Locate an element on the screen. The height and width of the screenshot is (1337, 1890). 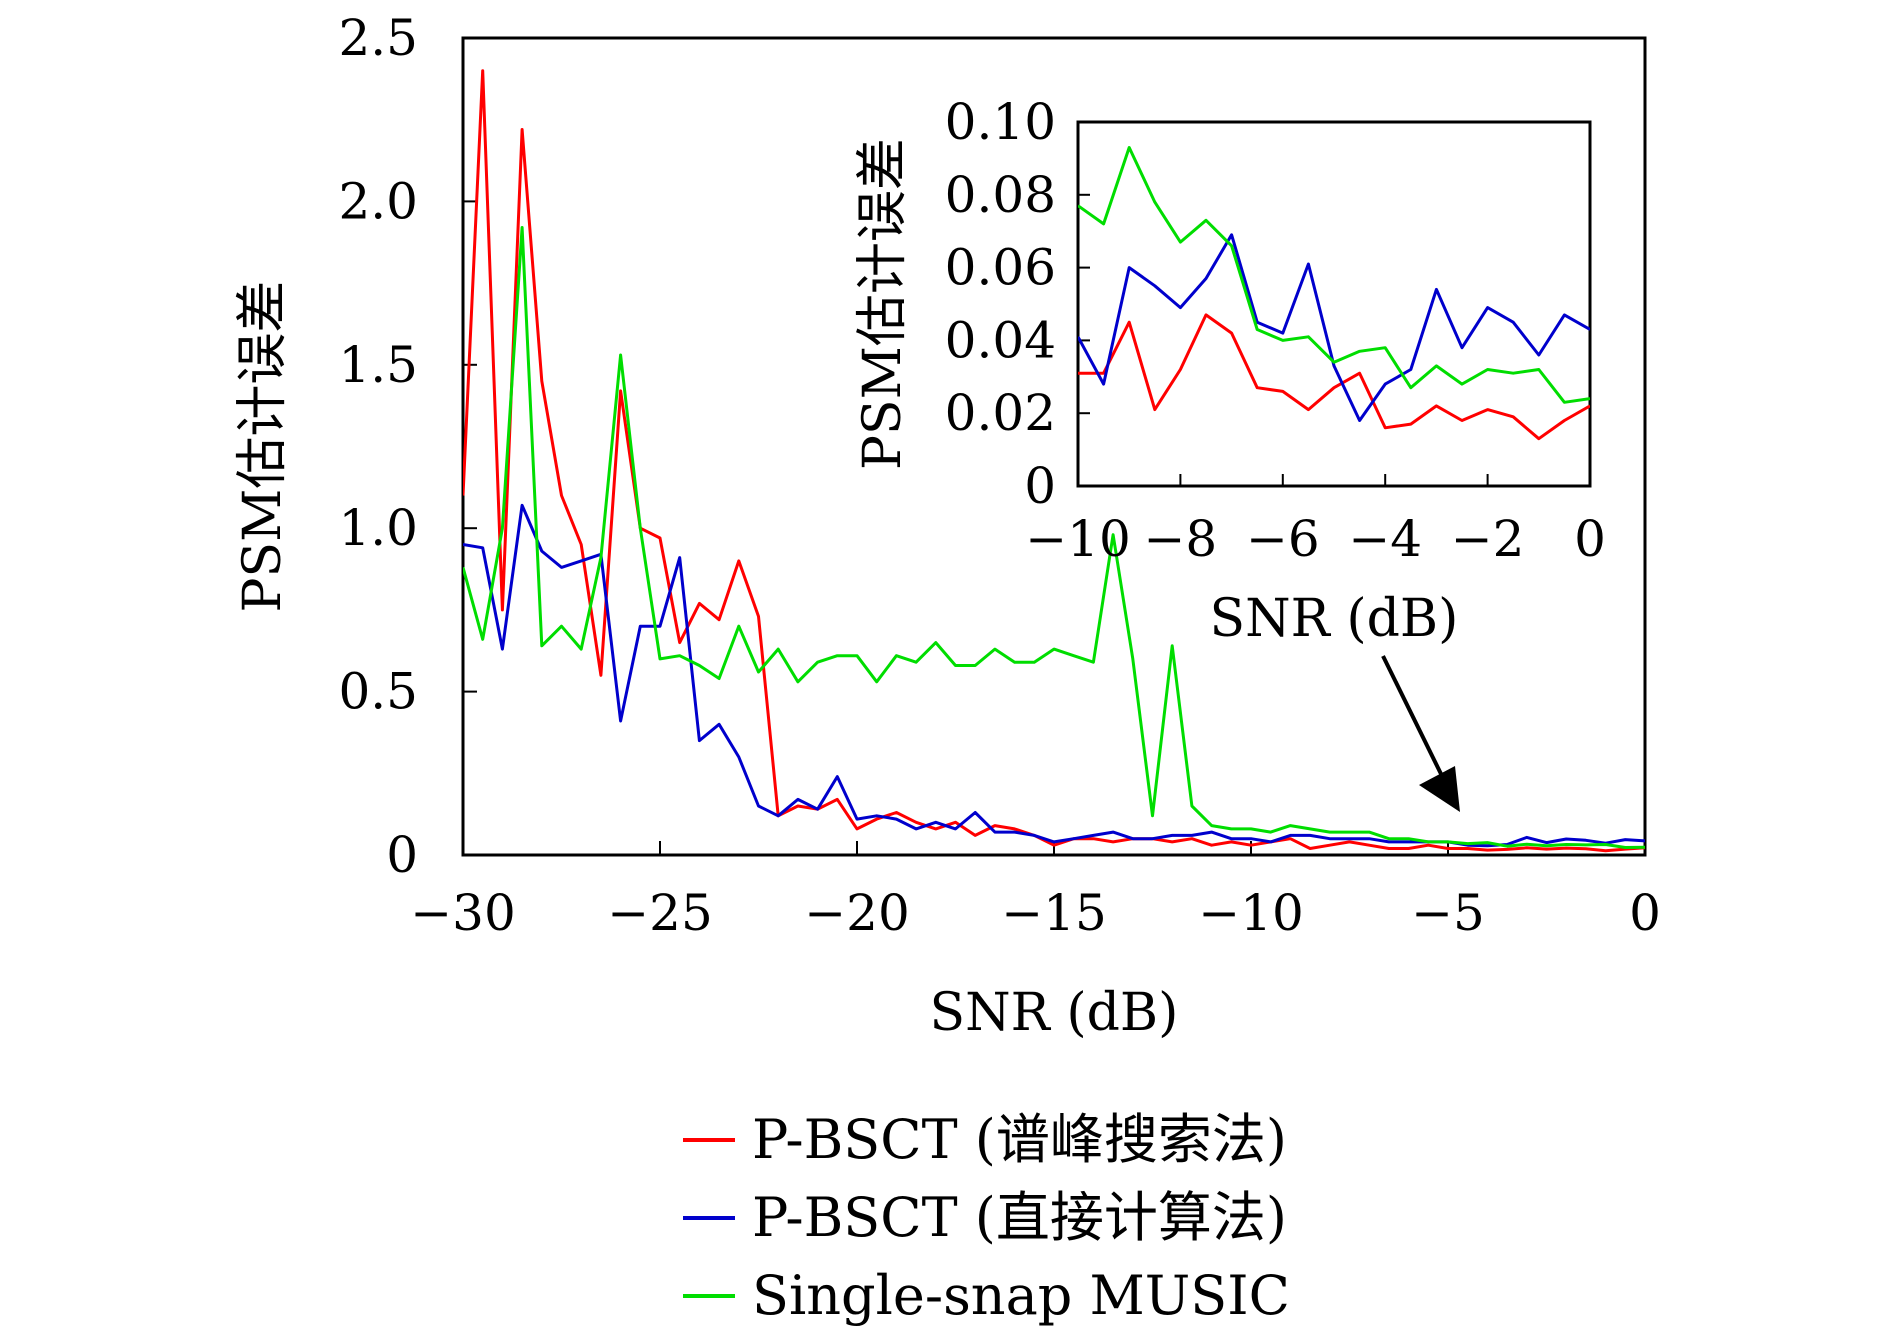
main-y-tick-label: 2.5 is located at coordinates (378, 38).